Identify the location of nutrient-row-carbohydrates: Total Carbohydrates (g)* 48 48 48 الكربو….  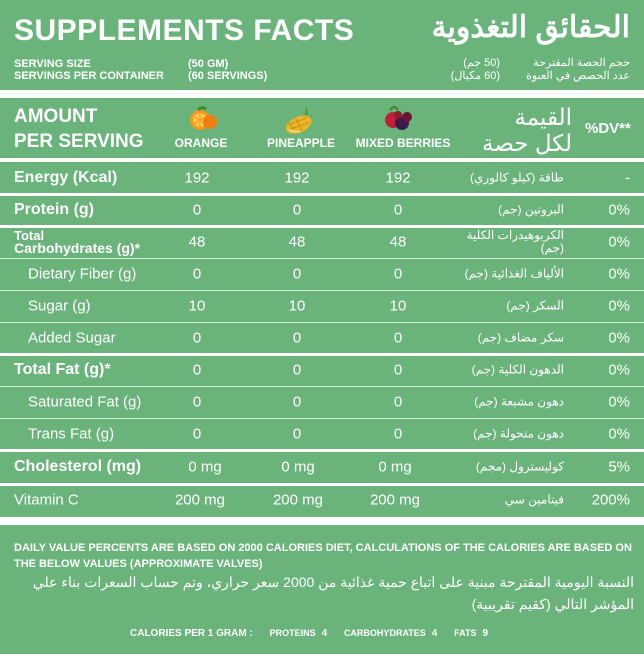
(322, 242).